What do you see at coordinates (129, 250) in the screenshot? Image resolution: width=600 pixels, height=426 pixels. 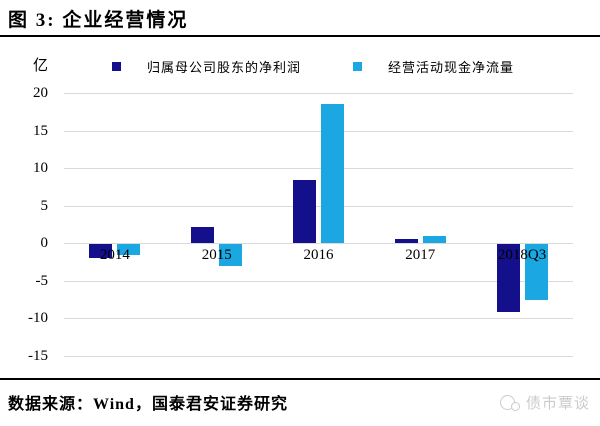 I see `bar-2014-series2` at bounding box center [129, 250].